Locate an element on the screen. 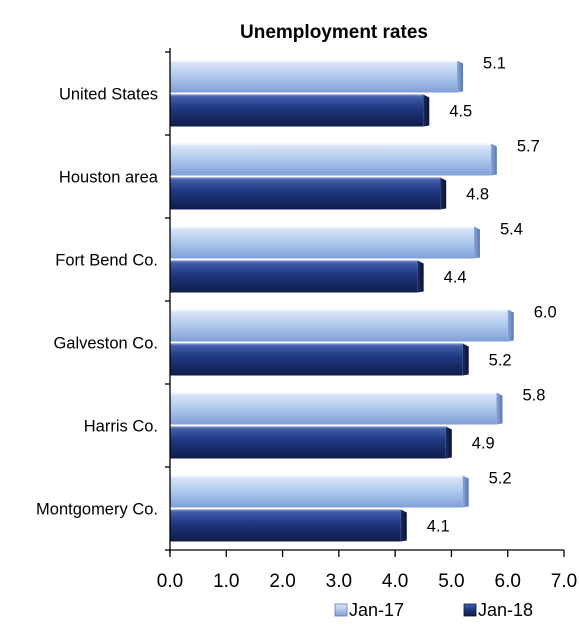 This screenshot has width=580, height=632. x-tick-label: 0.0 is located at coordinates (170, 581).